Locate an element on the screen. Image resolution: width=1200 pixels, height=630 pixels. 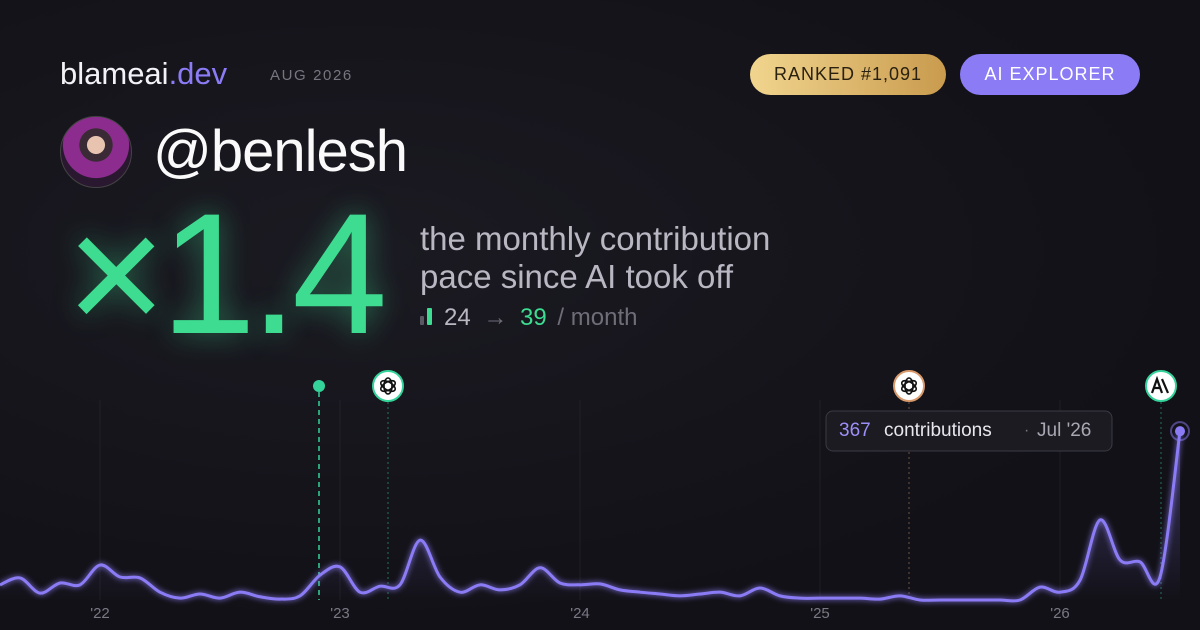
anthropic-logo is located at coordinates (1160, 384).